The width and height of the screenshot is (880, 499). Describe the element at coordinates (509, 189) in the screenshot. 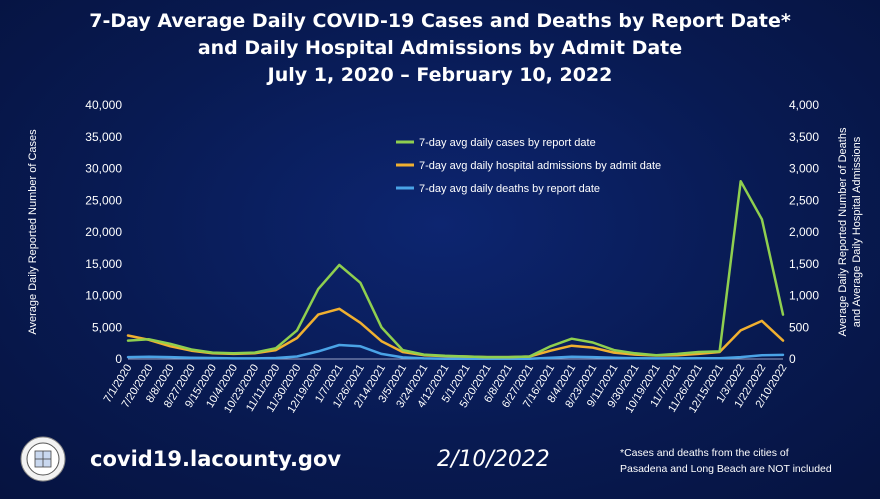

I see `legend-label: 7-day avg daily deaths by report date` at that location.